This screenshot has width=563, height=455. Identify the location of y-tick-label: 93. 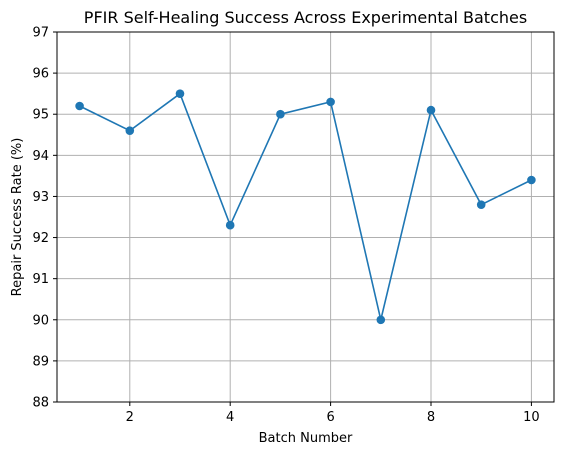
(40, 197).